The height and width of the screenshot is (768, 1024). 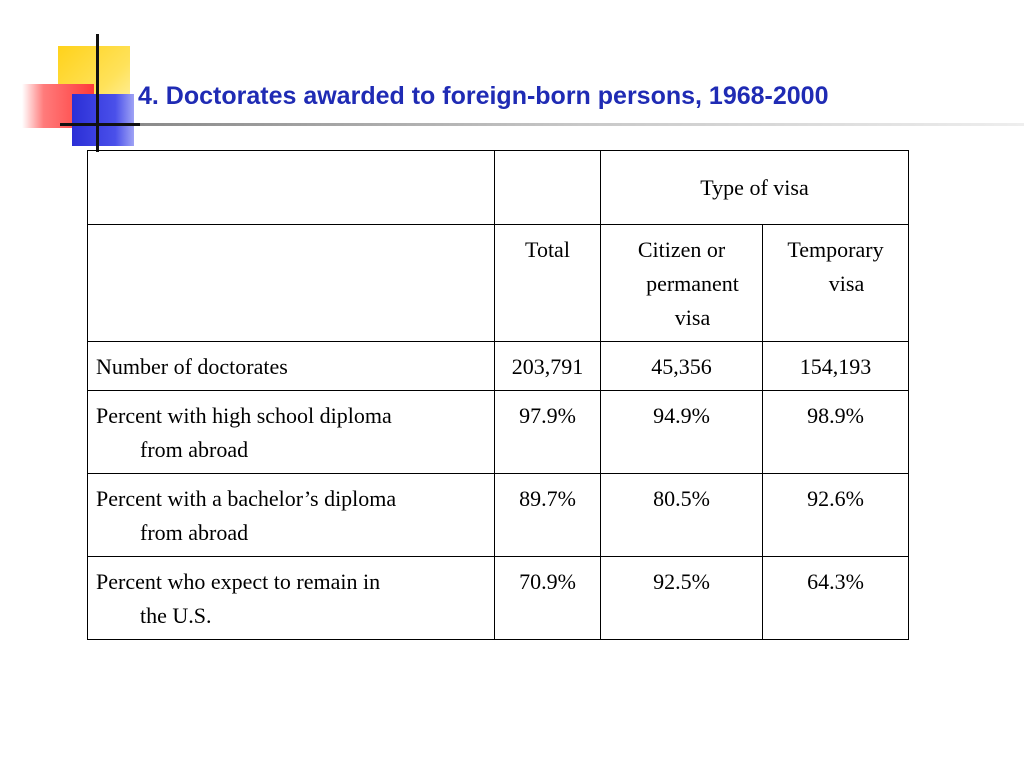 I want to click on temporary-header-line1: Temporary, so click(x=835, y=249).